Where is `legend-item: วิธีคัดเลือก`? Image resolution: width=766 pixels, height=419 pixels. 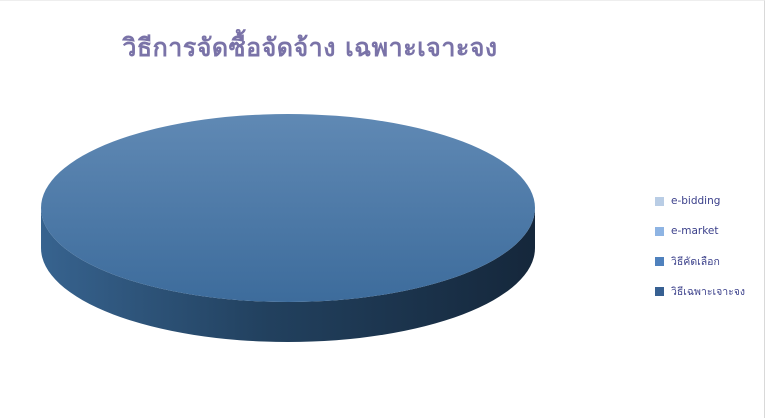 legend-item: วิธีคัดเลือก is located at coordinates (687, 261).